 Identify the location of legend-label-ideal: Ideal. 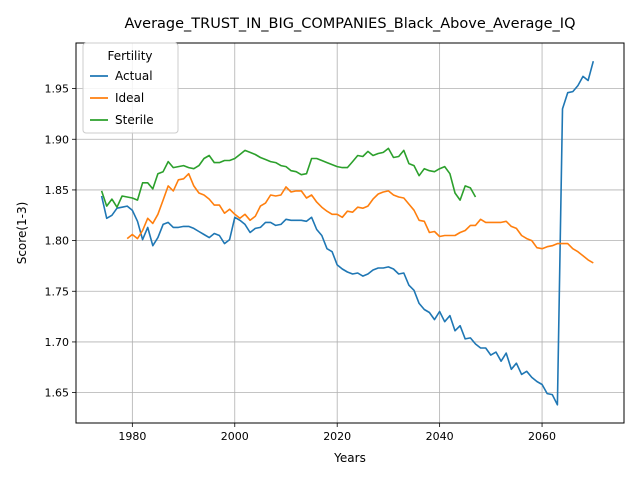
(129, 98).